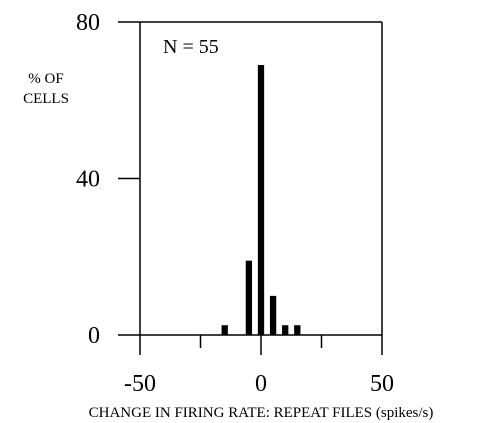  What do you see at coordinates (88, 180) in the screenshot?
I see `y-tick-label: 40` at bounding box center [88, 180].